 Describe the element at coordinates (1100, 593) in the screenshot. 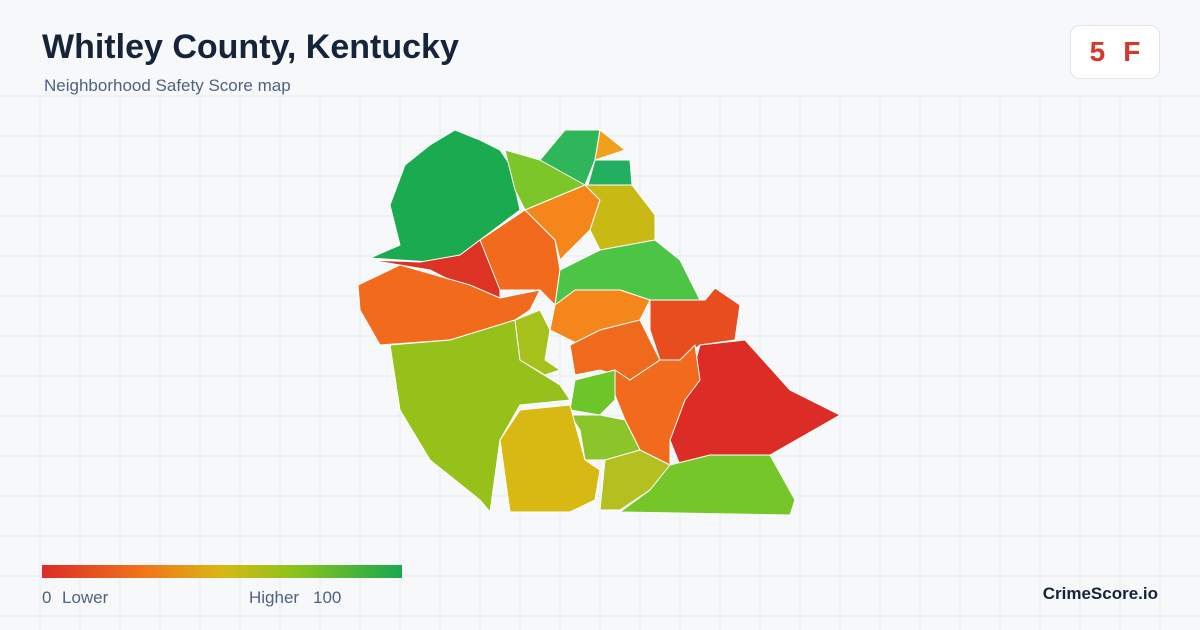

I see `brand: CrimeScore.io` at that location.